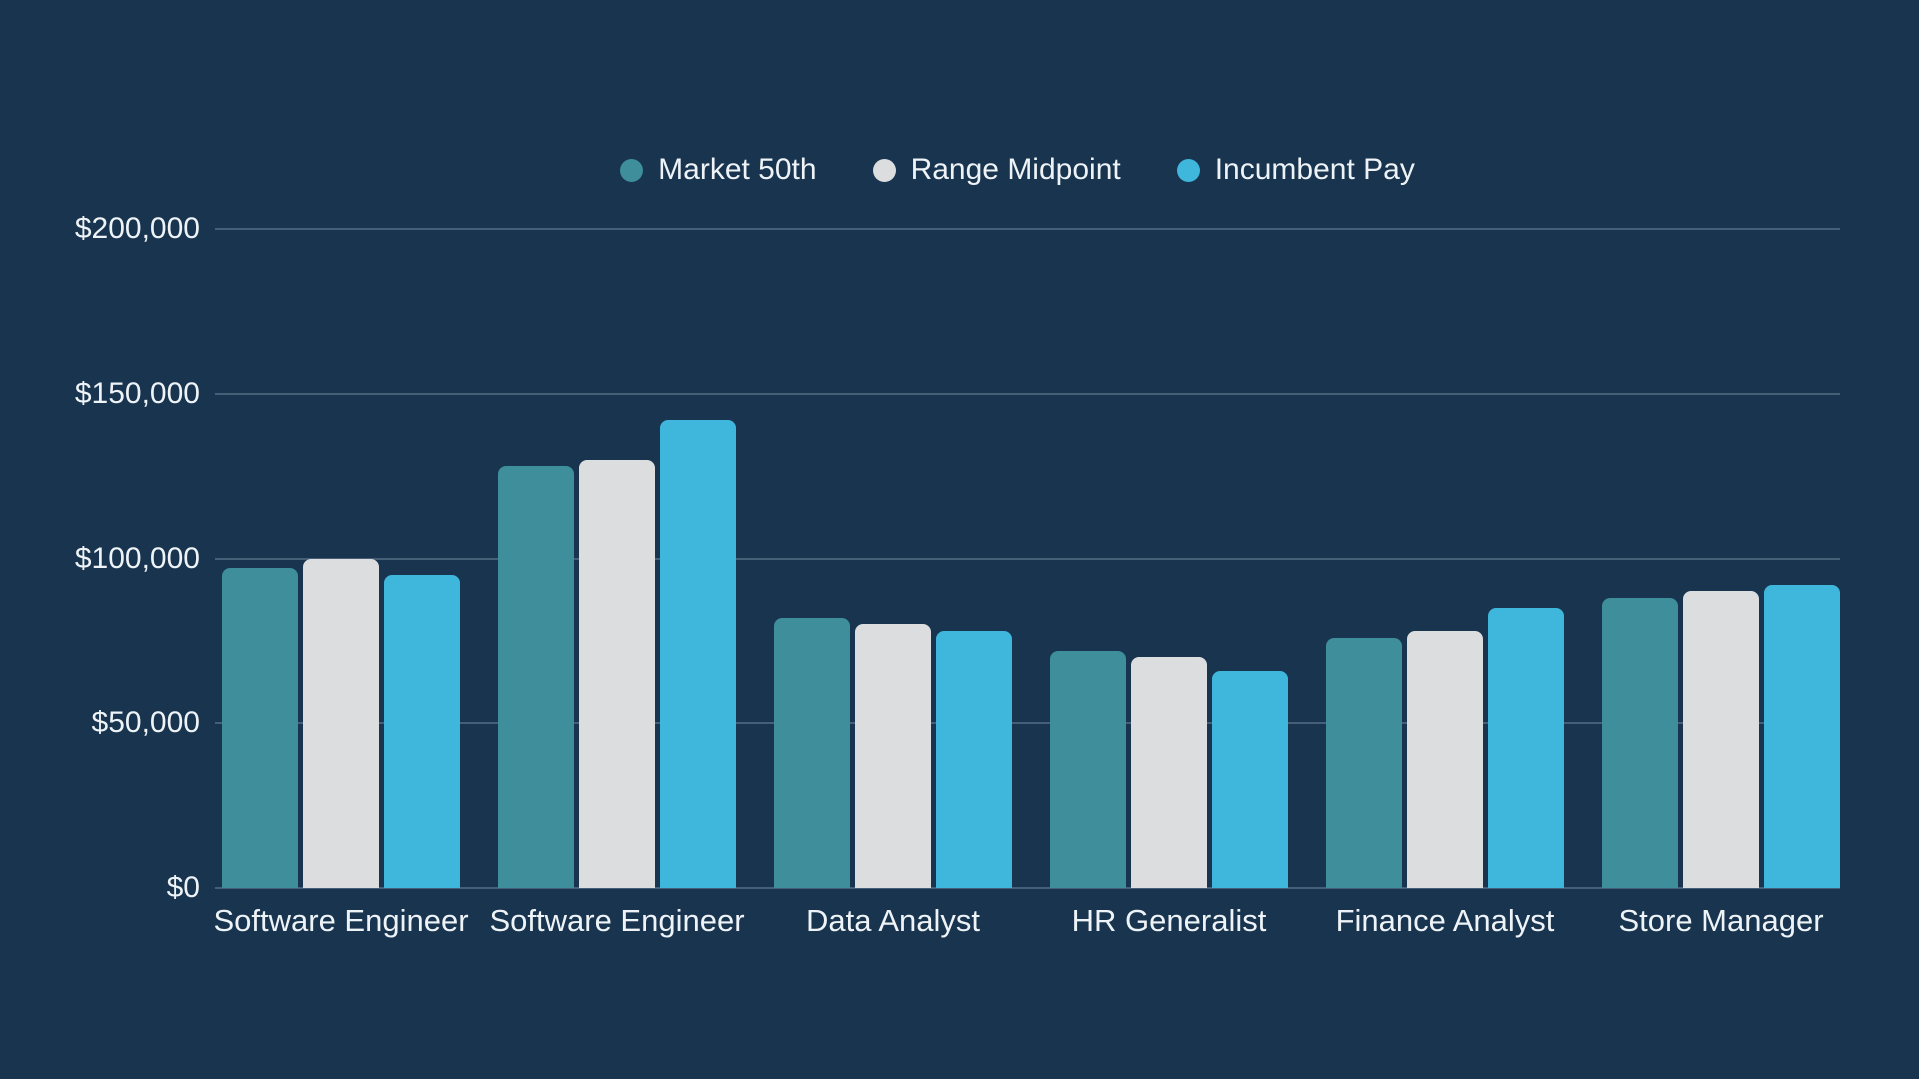 The width and height of the screenshot is (1919, 1079). Describe the element at coordinates (1445, 920) in the screenshot. I see `x-axis-category-label: Finance Analyst` at that location.